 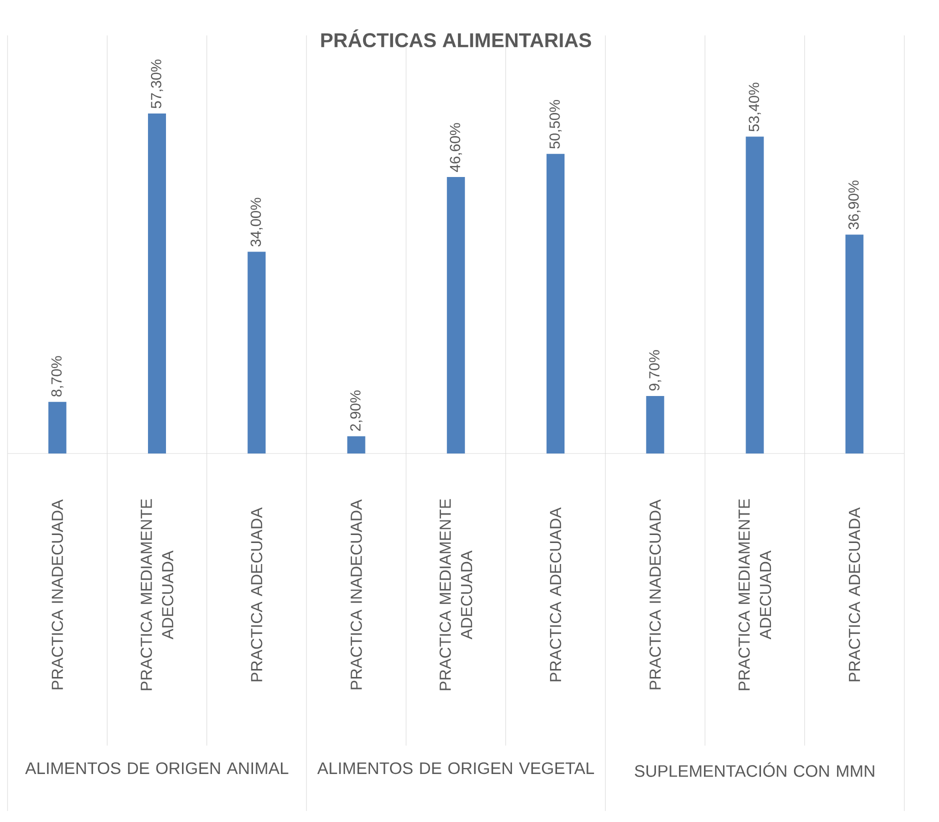 I want to click on data-label: 46,60%, so click(x=456, y=147).